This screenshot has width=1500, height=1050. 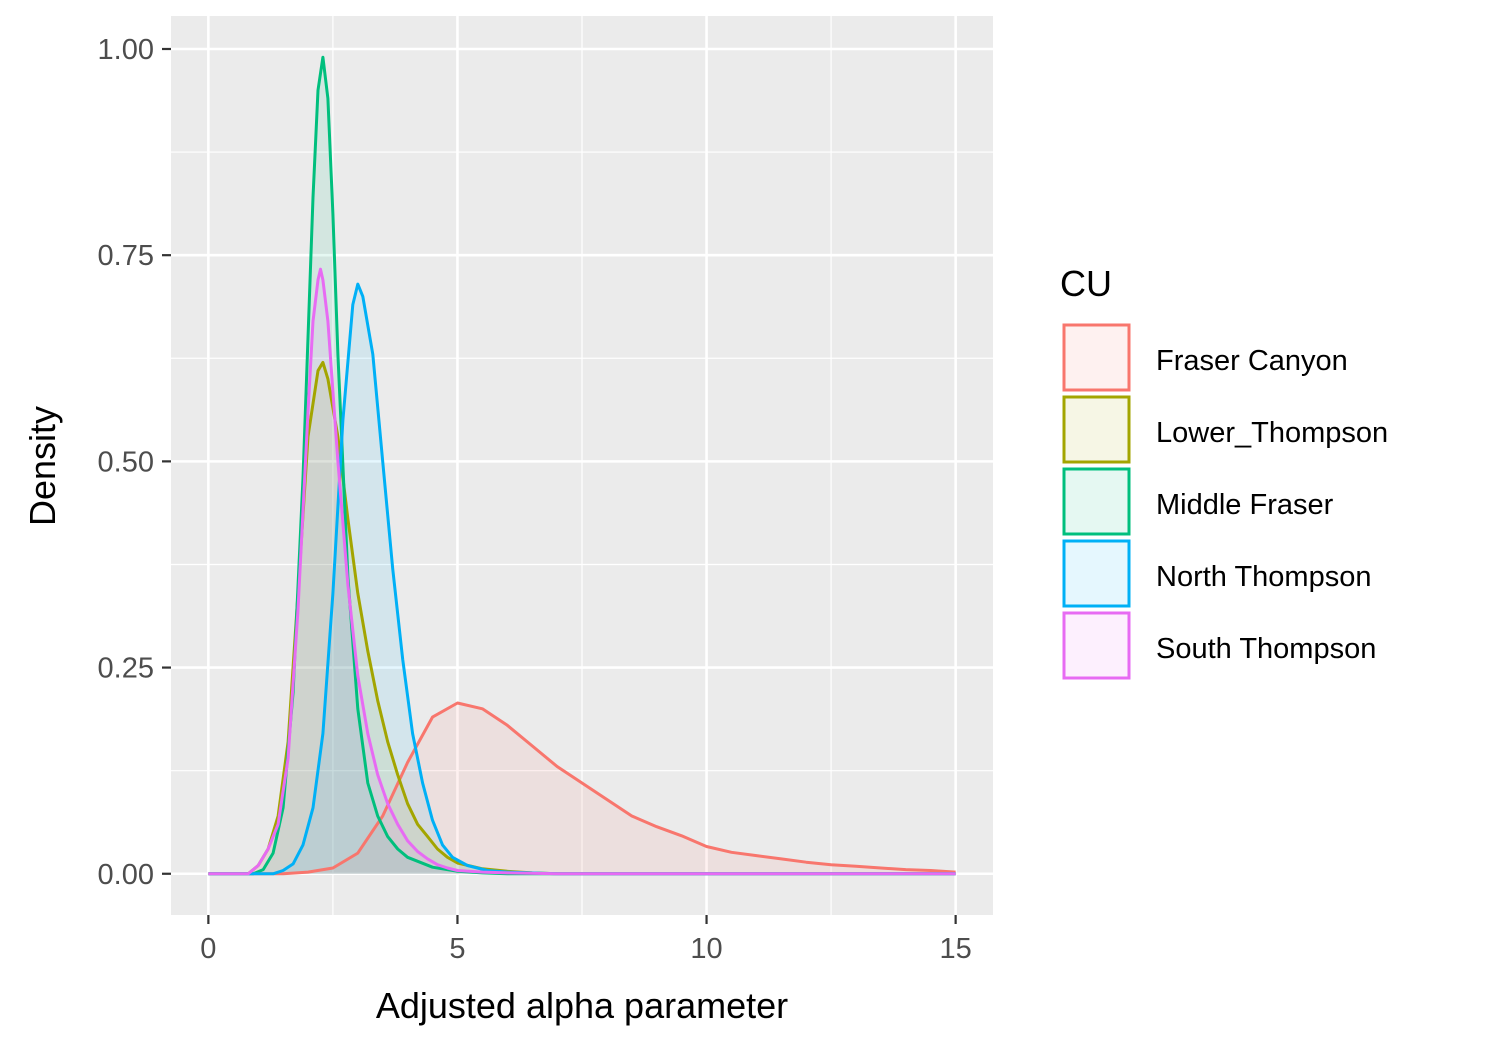 I want to click on x-tick-label: 0, so click(x=208, y=949).